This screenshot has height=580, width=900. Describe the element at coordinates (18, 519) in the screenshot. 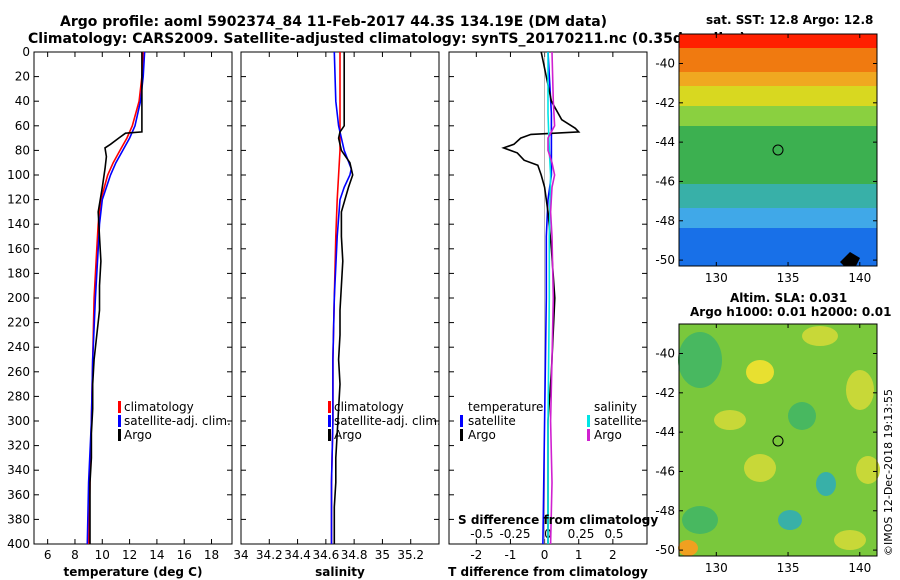

I see `depth-tick-label: 380` at that location.